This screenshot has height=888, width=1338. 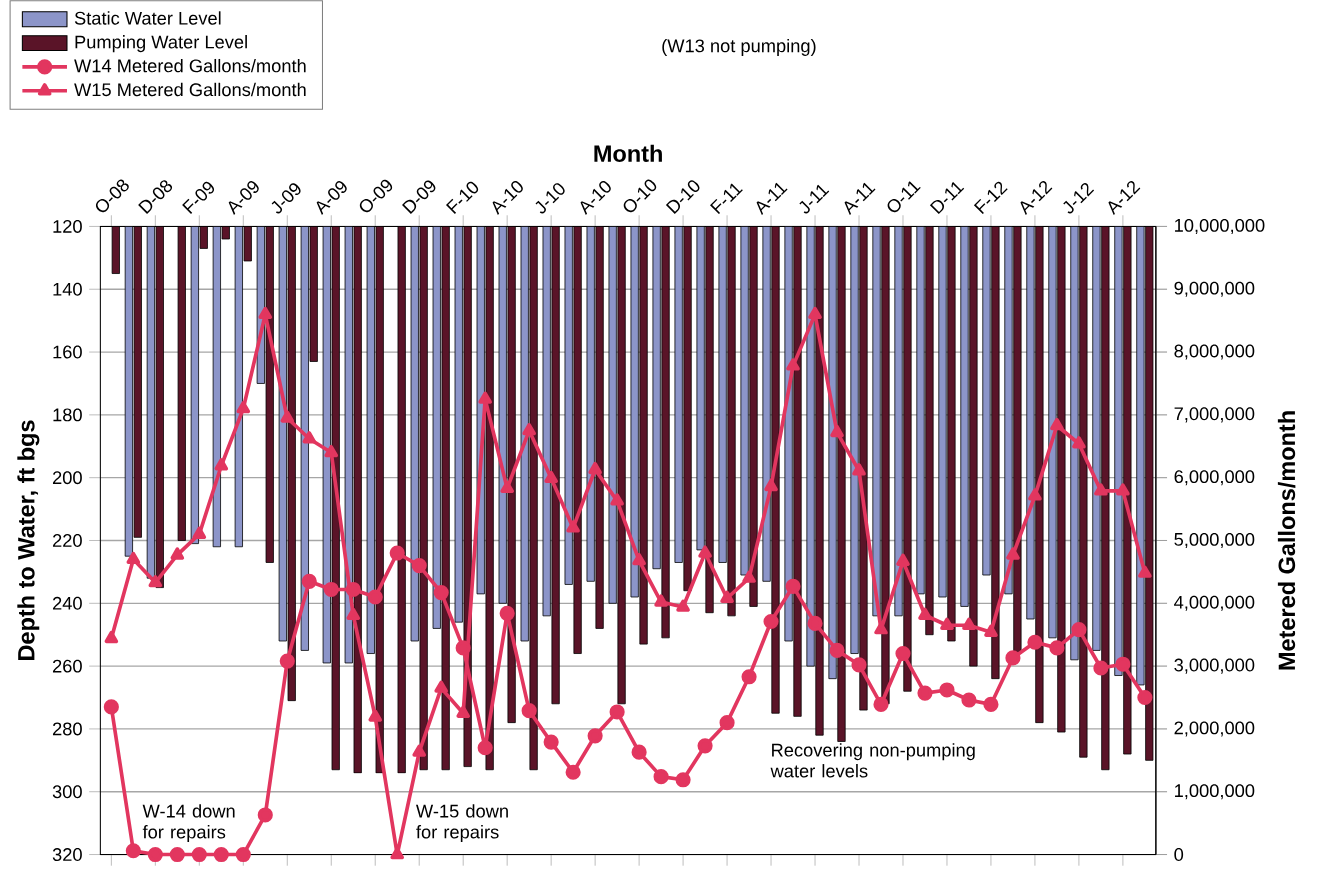 I want to click on y-tick-label: 280, so click(x=67, y=729).